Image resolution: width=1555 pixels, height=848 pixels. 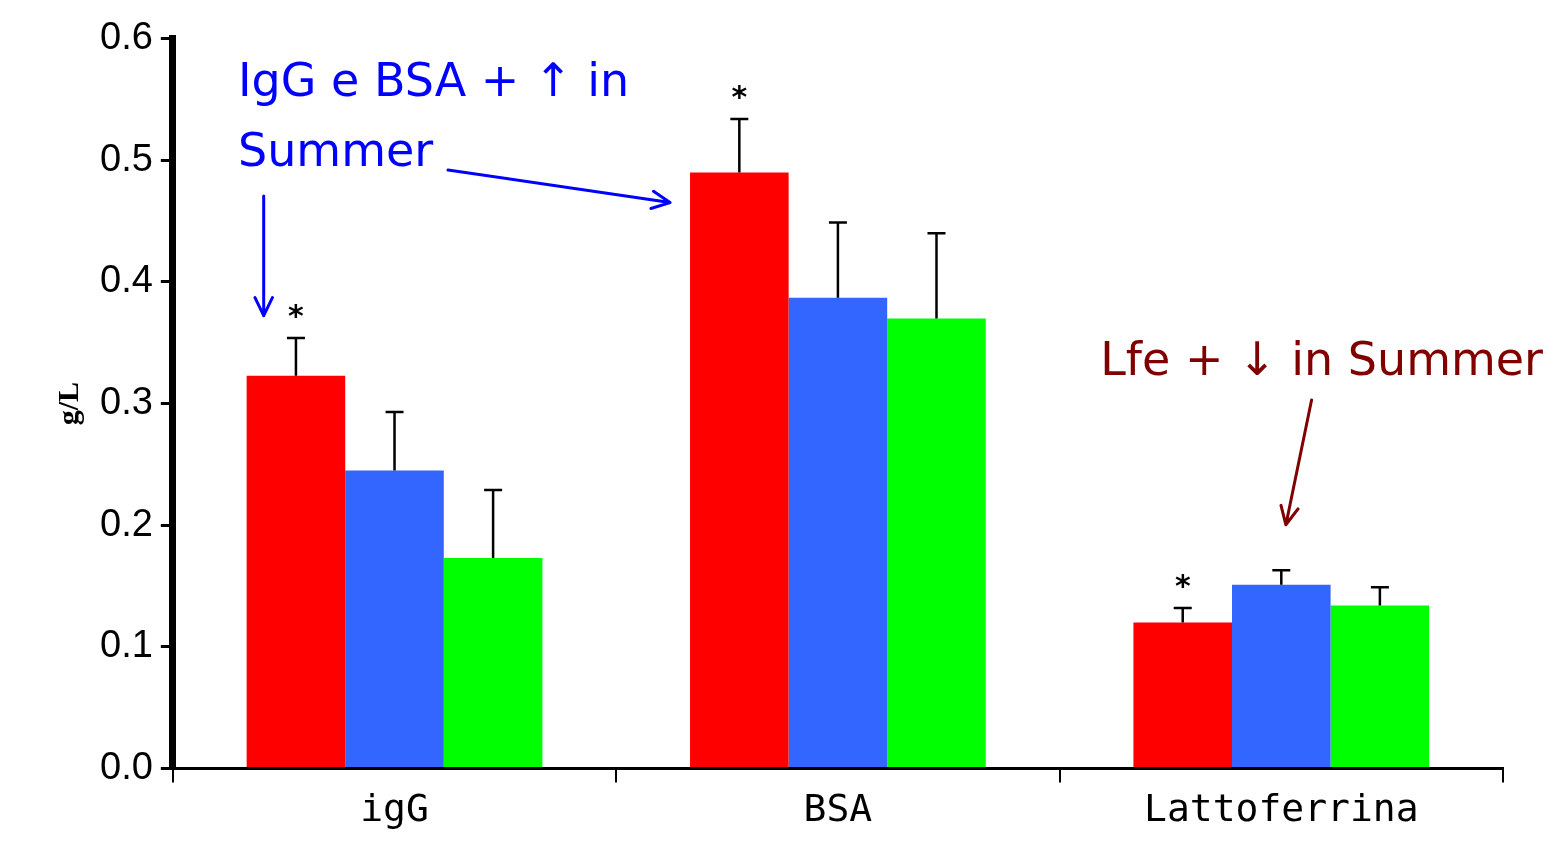 What do you see at coordinates (1281, 808) in the screenshot?
I see `x-tick-label: Lattoferrina` at bounding box center [1281, 808].